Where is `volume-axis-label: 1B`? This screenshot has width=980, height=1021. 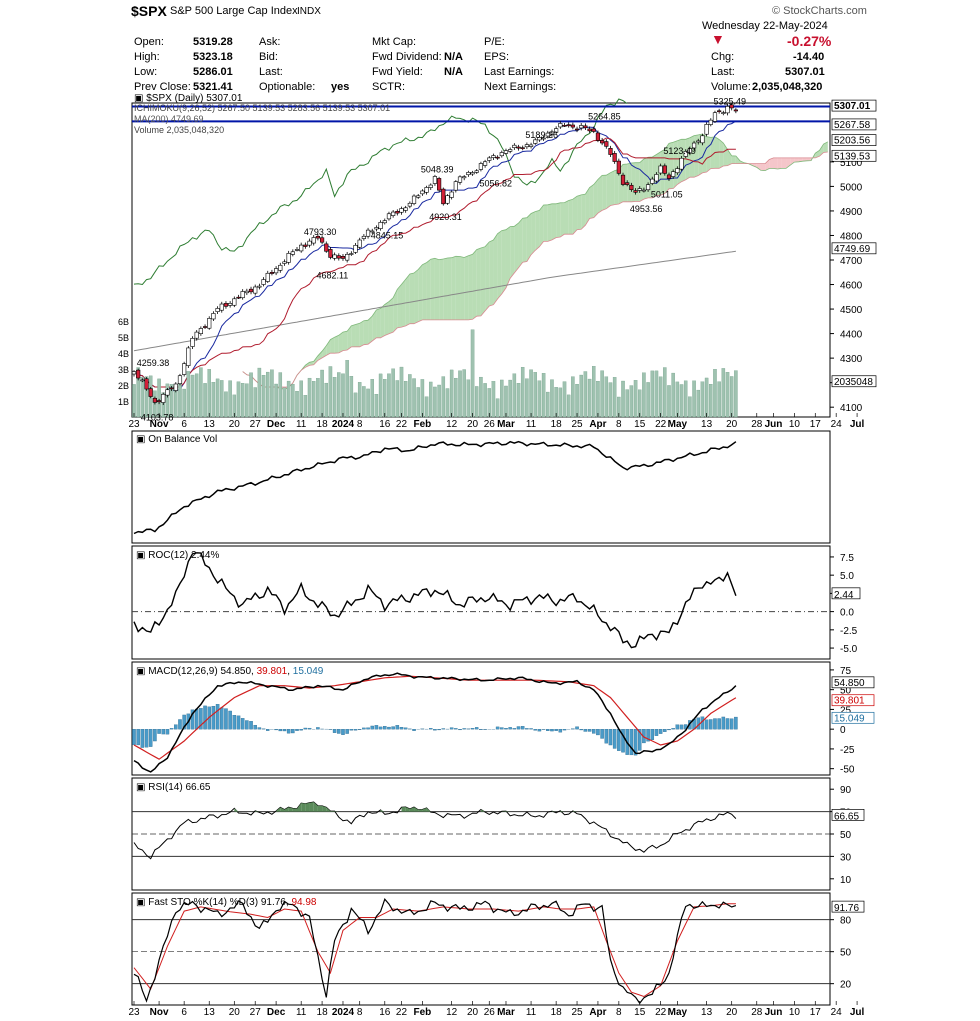
volume-axis-label: 1B is located at coordinates (123, 402).